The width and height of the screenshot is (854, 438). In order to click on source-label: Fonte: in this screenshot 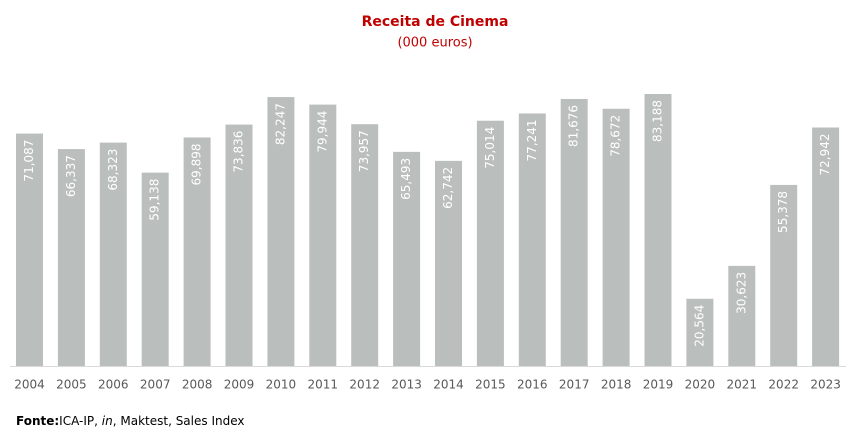, I will do `click(37, 421)`.